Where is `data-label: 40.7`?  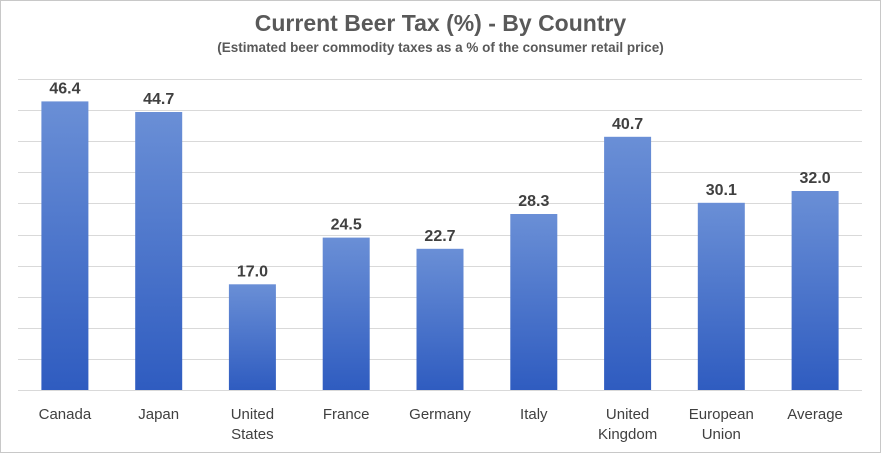 data-label: 40.7 is located at coordinates (627, 124).